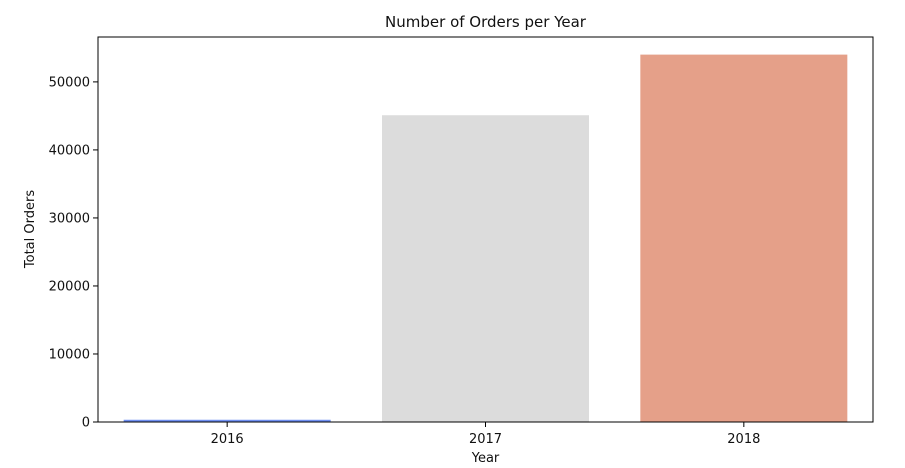 The width and height of the screenshot is (905, 468). I want to click on chart-title: Number of Orders per Year, so click(486, 22).